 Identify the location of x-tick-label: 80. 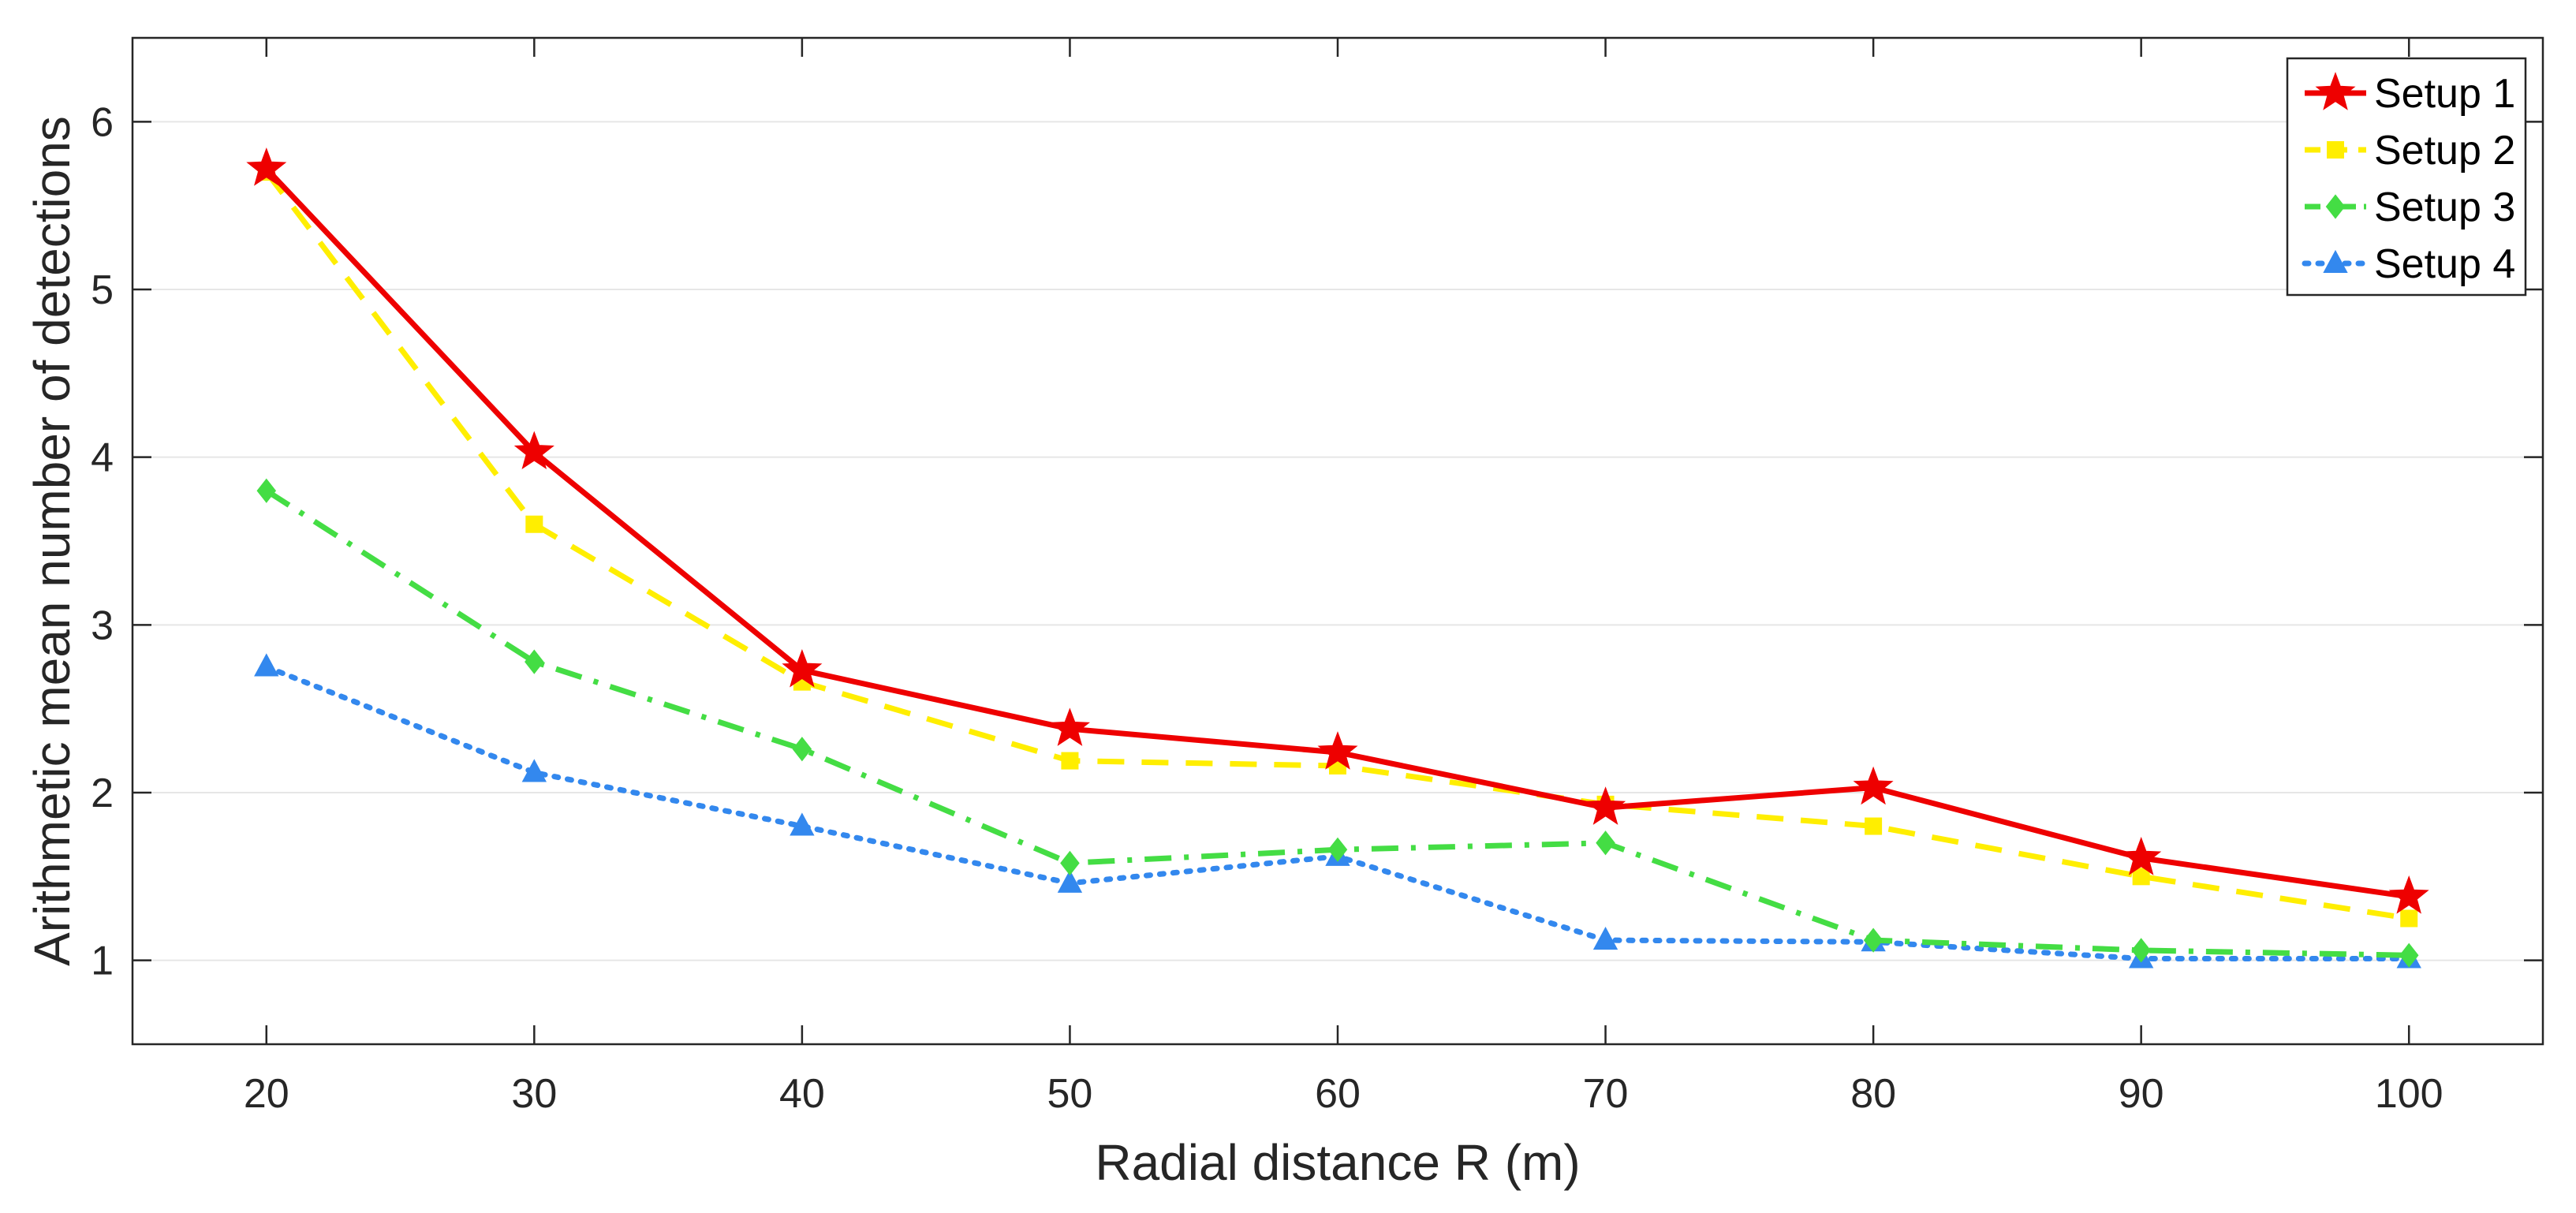
(1873, 1094).